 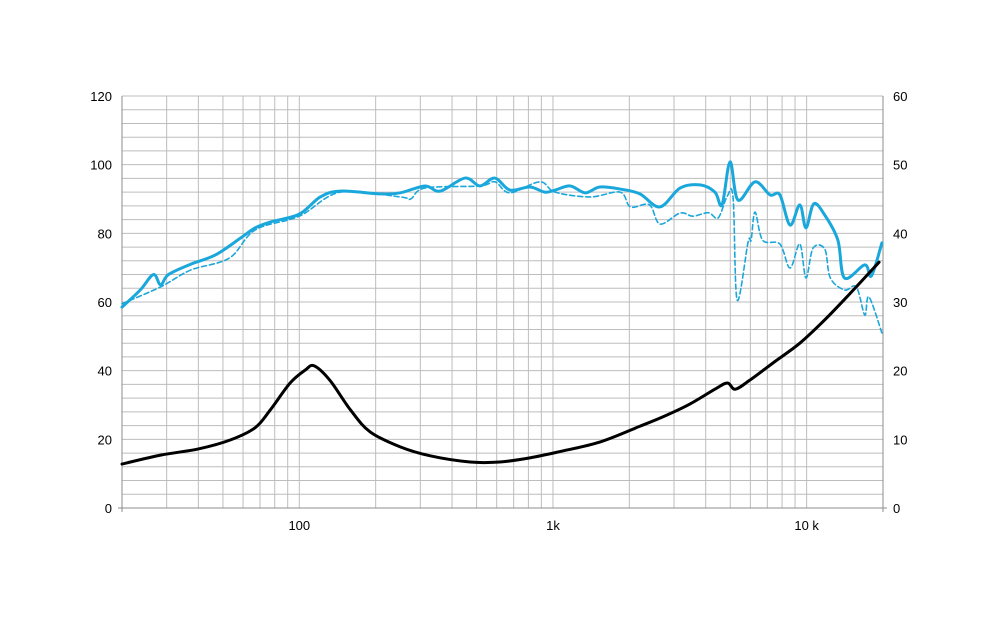 I want to click on x-tick-labels: 100 1k 10 k, so click(x=553, y=525).